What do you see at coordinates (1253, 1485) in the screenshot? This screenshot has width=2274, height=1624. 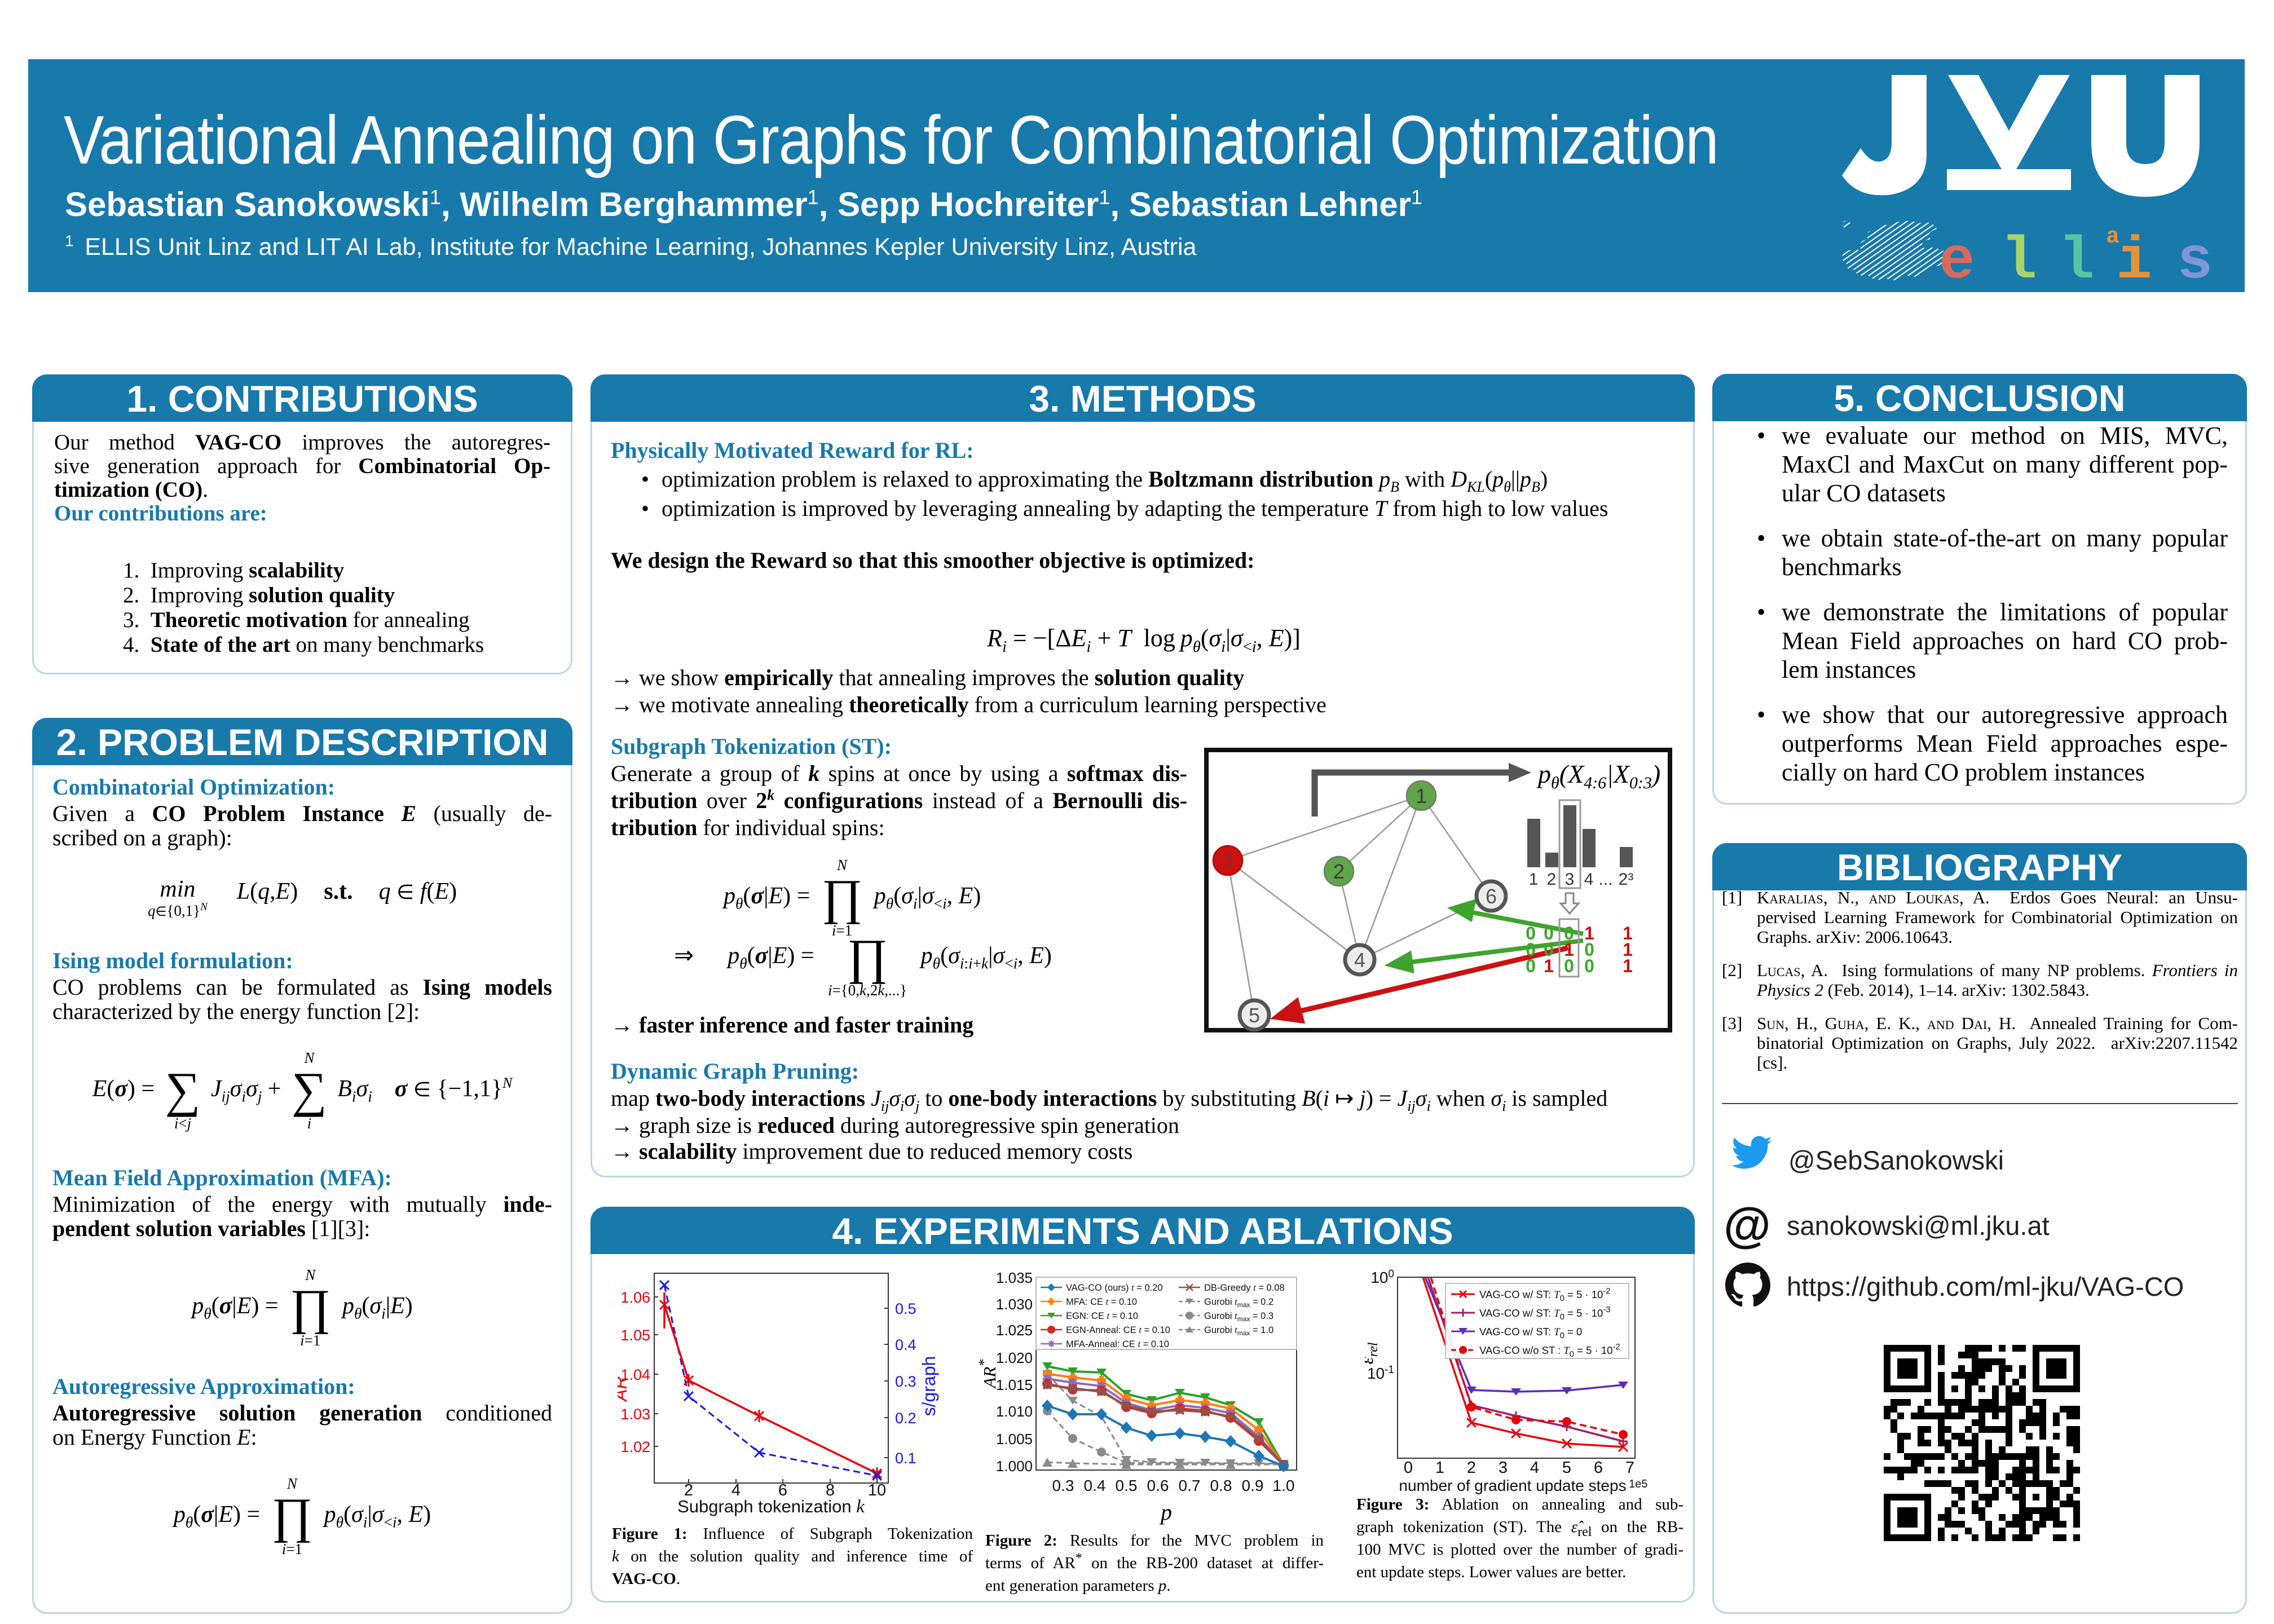 I see `svg-text: 0.9` at bounding box center [1253, 1485].